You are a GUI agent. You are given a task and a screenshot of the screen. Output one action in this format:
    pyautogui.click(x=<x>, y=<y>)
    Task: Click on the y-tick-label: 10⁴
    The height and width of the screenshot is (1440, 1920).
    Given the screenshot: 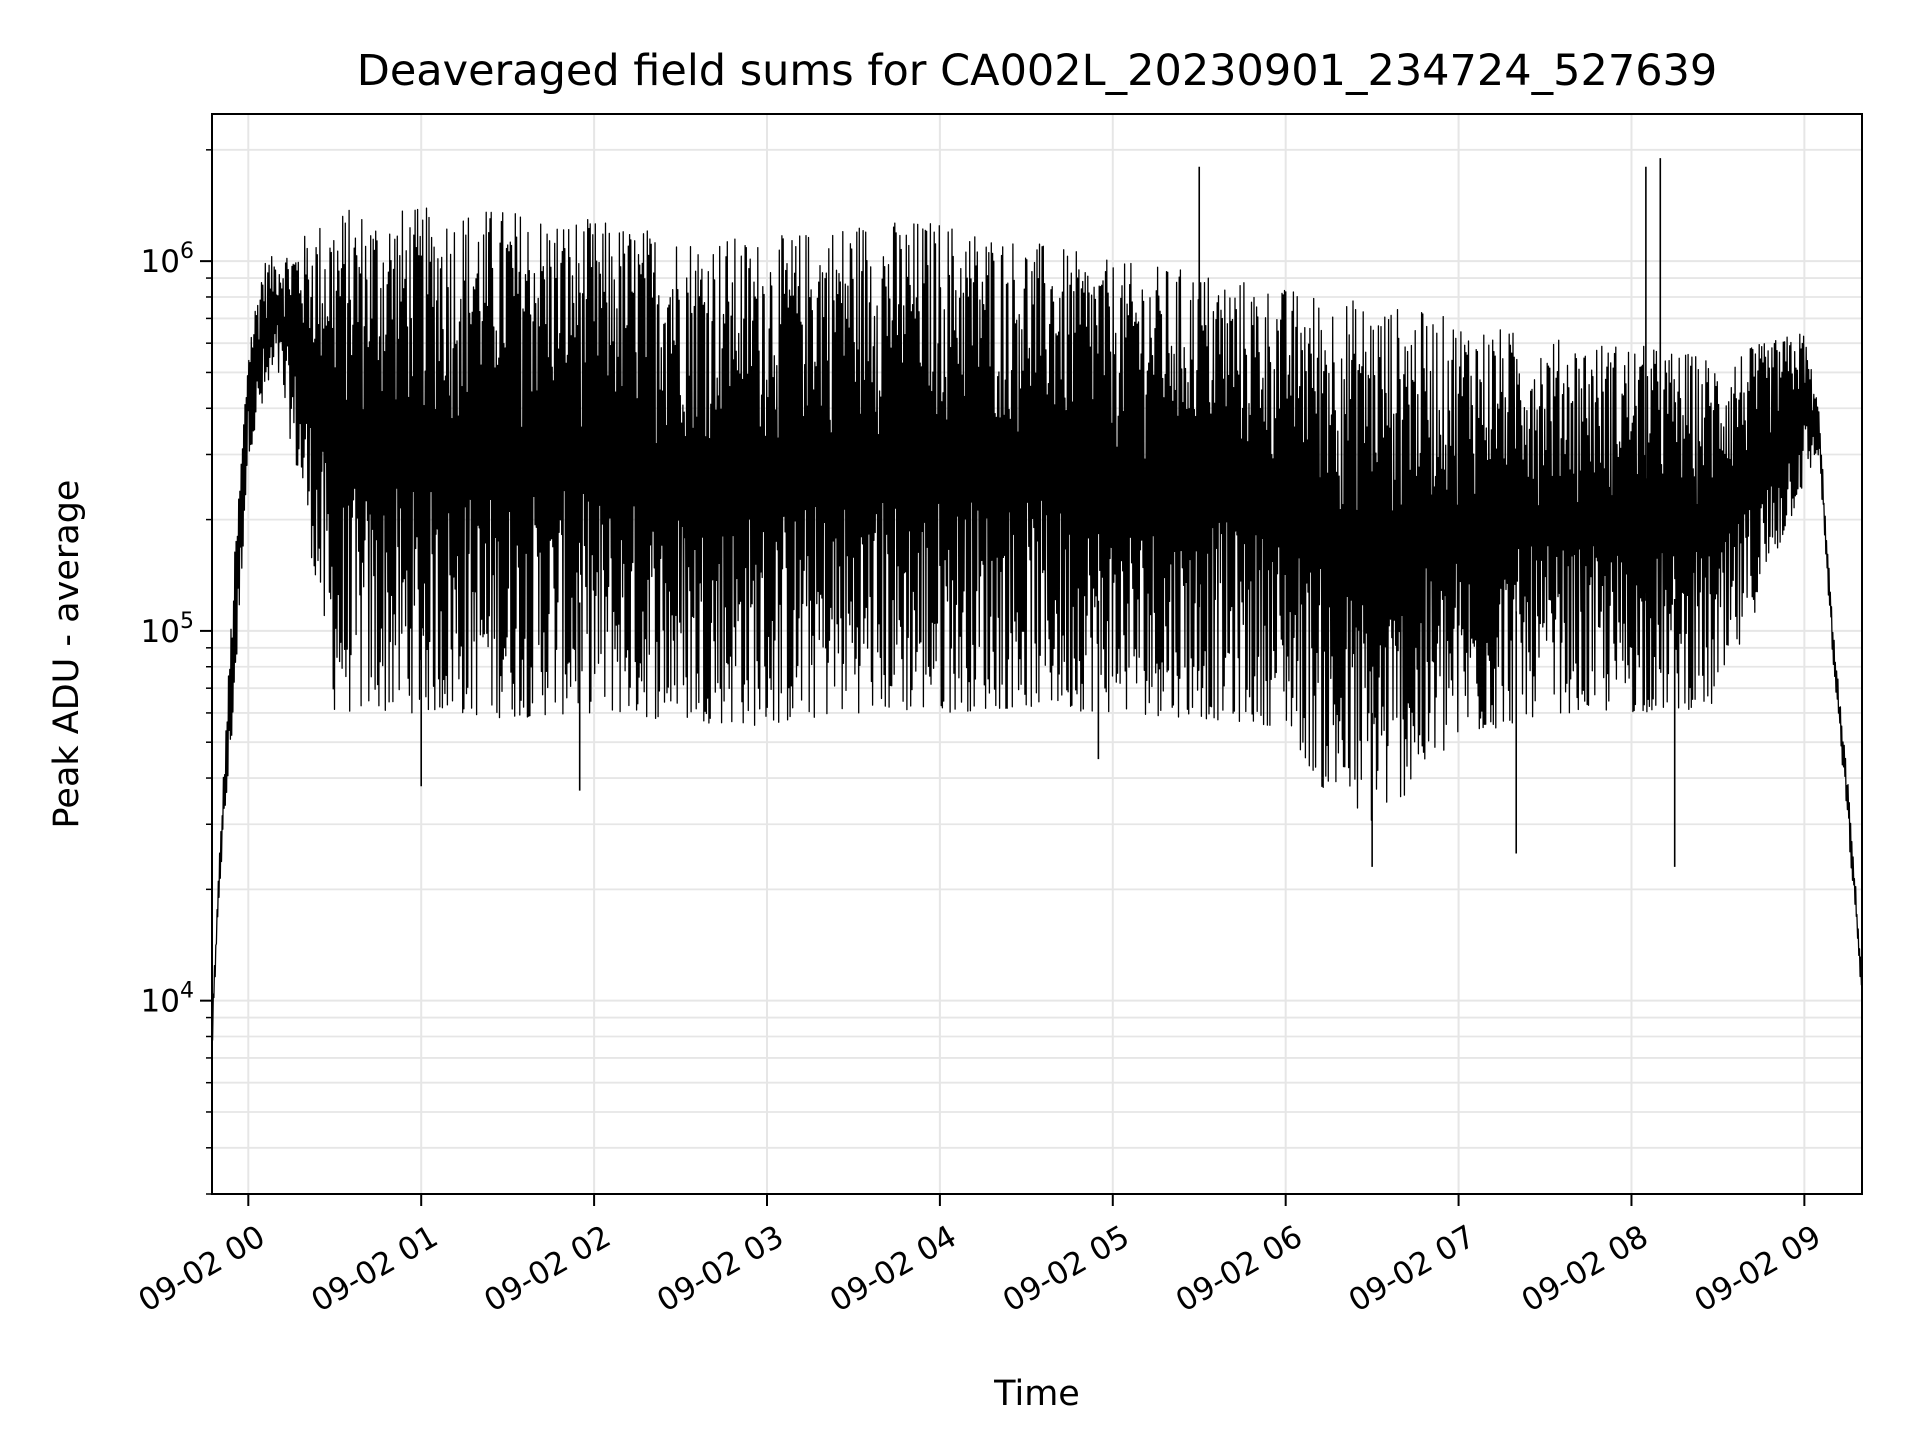 What is the action you would take?
    pyautogui.click(x=167, y=999)
    